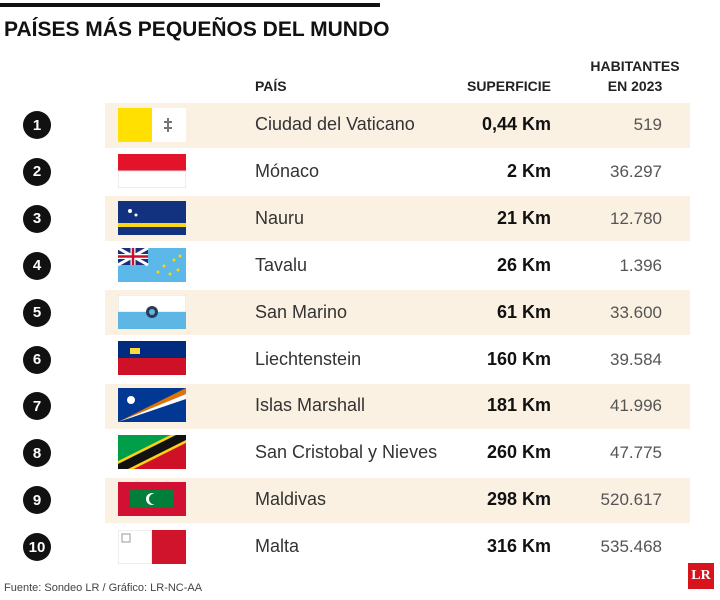 The height and width of the screenshot is (600, 720). Describe the element at coordinates (308, 358) in the screenshot. I see `country-name: Liechtenstein` at that location.